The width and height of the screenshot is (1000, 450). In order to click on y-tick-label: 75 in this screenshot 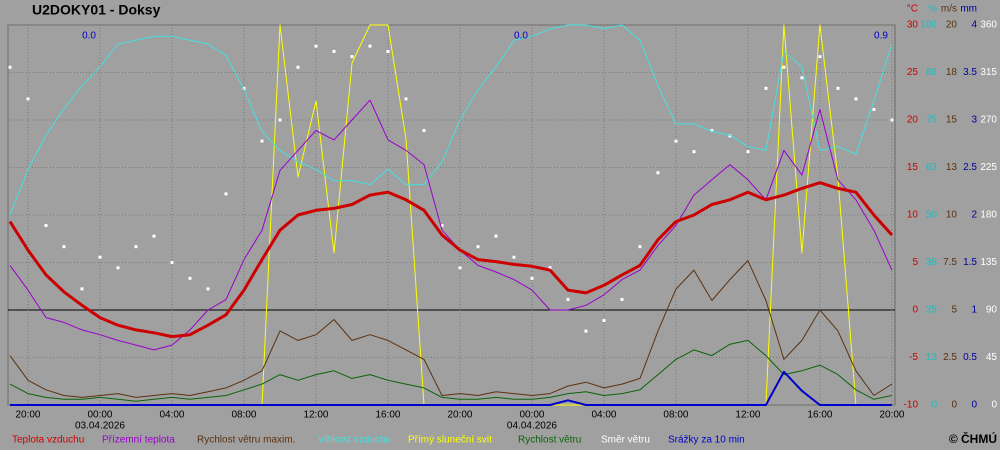, I will do `click(932, 120)`.